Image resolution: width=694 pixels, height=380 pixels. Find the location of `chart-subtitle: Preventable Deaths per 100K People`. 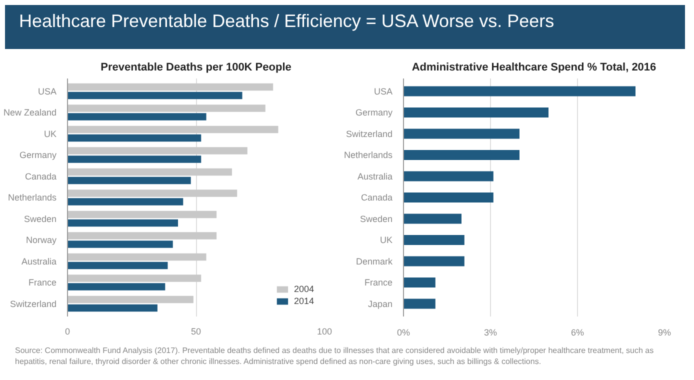

chart-subtitle: Preventable Deaths per 100K People is located at coordinates (196, 68).